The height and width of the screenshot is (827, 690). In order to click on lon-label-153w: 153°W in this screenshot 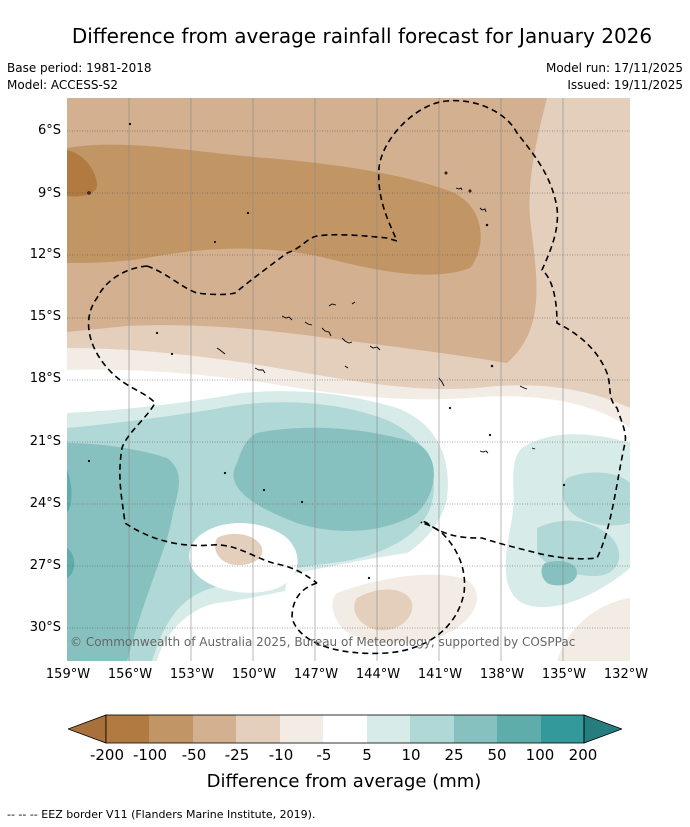, I will do `click(192, 674)`.